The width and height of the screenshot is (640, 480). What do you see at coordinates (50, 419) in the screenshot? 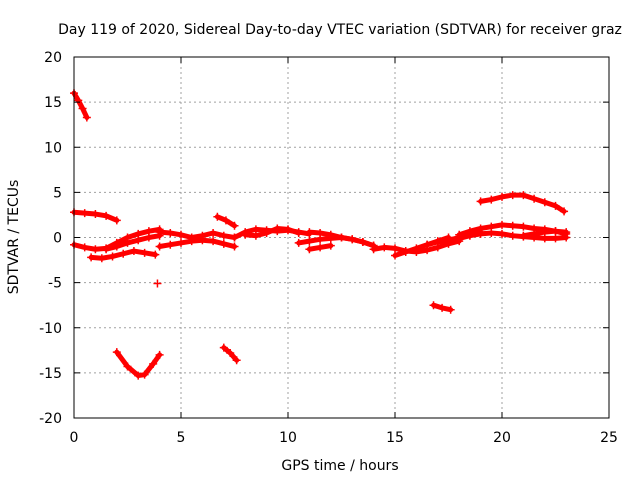
I see `y-tick-label: -20` at bounding box center [50, 419].